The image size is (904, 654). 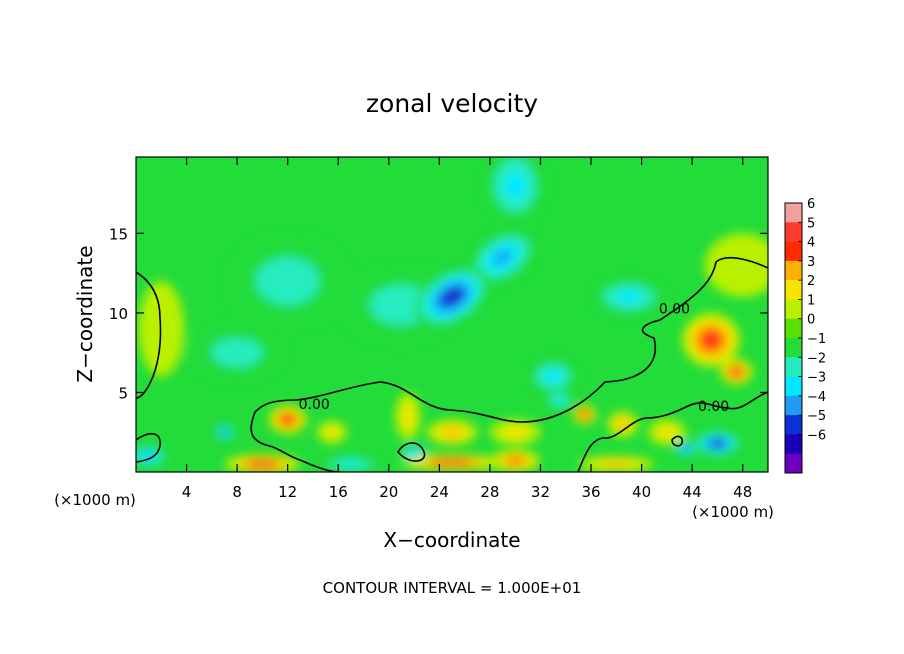 What do you see at coordinates (118, 314) in the screenshot?
I see `y-tick-label: 10` at bounding box center [118, 314].